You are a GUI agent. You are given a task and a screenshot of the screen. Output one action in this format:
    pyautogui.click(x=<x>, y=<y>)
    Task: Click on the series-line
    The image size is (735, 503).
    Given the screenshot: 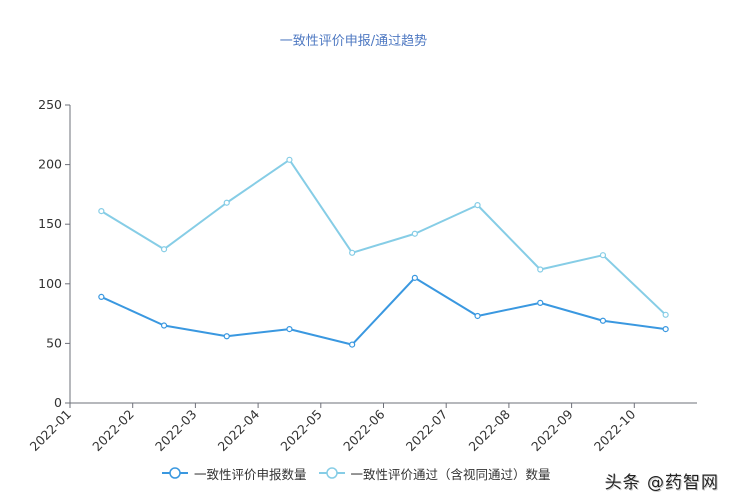 What is the action you would take?
    pyautogui.click(x=383, y=311)
    